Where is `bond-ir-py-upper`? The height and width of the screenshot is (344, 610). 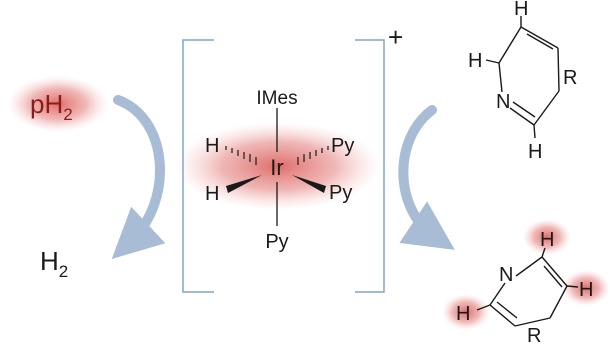 bond-ir-py-upper is located at coordinates (313, 155).